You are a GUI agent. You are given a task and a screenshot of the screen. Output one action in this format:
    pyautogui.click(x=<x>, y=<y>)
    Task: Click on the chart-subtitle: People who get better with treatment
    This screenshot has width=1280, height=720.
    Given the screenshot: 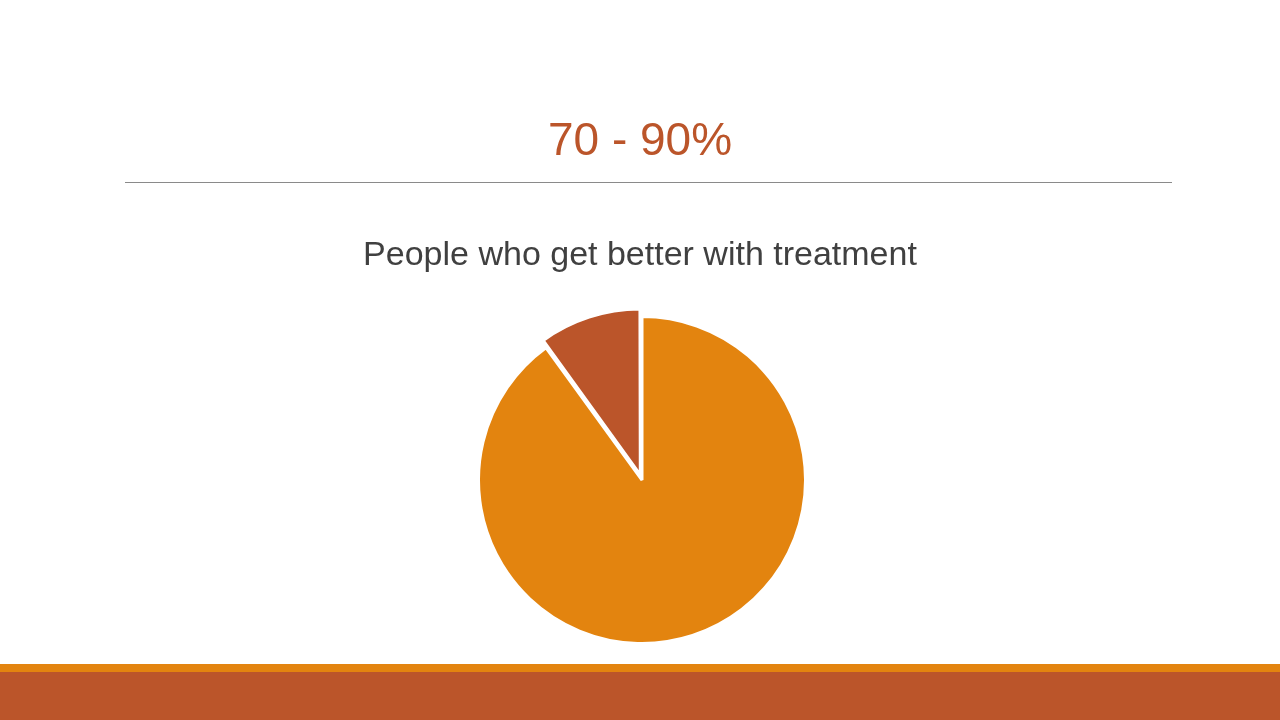 What is the action you would take?
    pyautogui.click(x=640, y=253)
    